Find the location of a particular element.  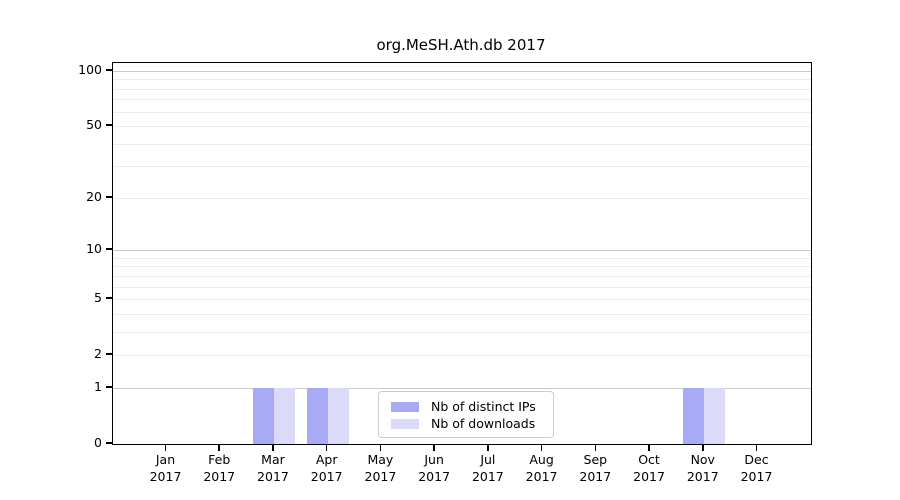

x-axis-label: Oct 2017 is located at coordinates (649, 468).